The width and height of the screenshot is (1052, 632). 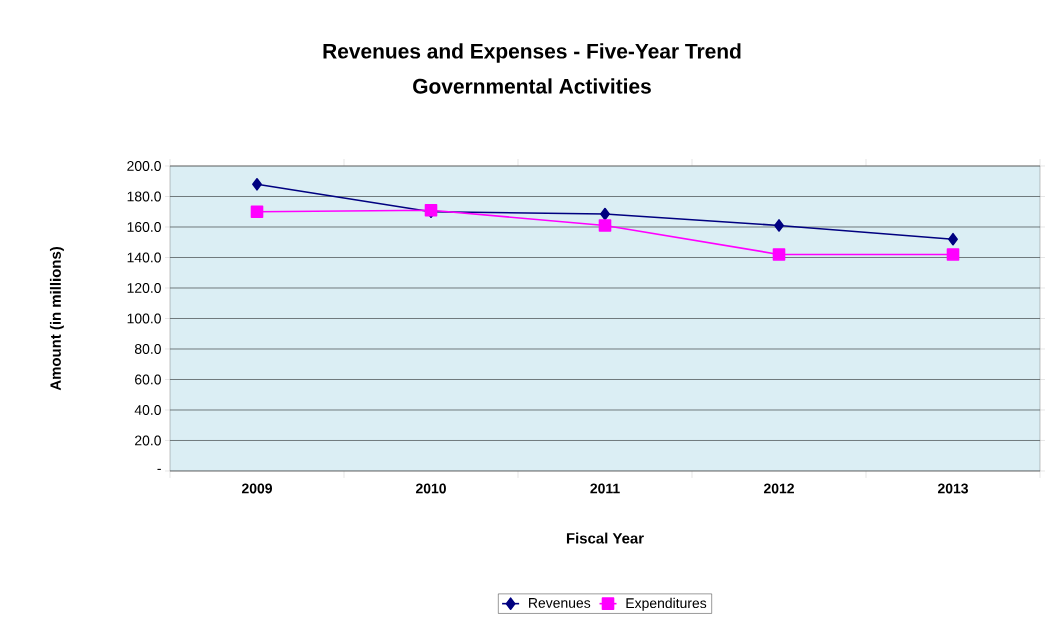 I want to click on y-tick-label: 200.0, so click(x=144, y=166).